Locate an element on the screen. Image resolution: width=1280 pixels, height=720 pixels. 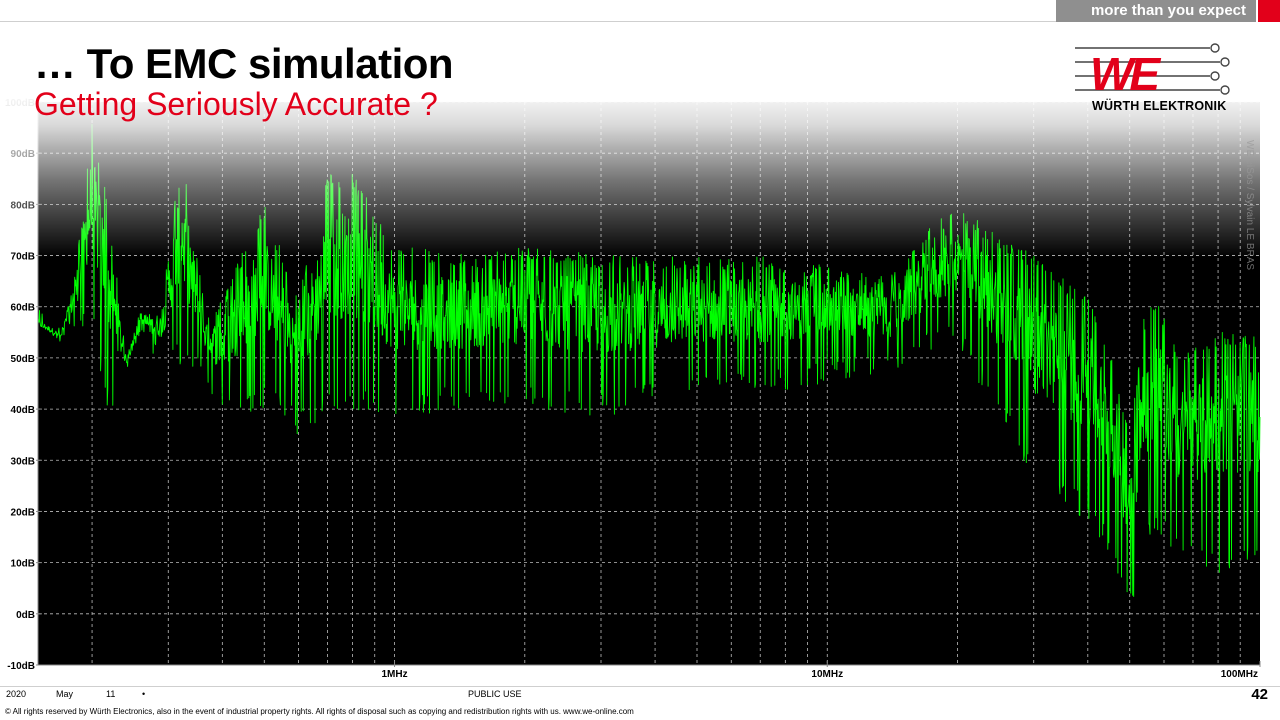
y-tick-label: 0dB is located at coordinates (25, 615).